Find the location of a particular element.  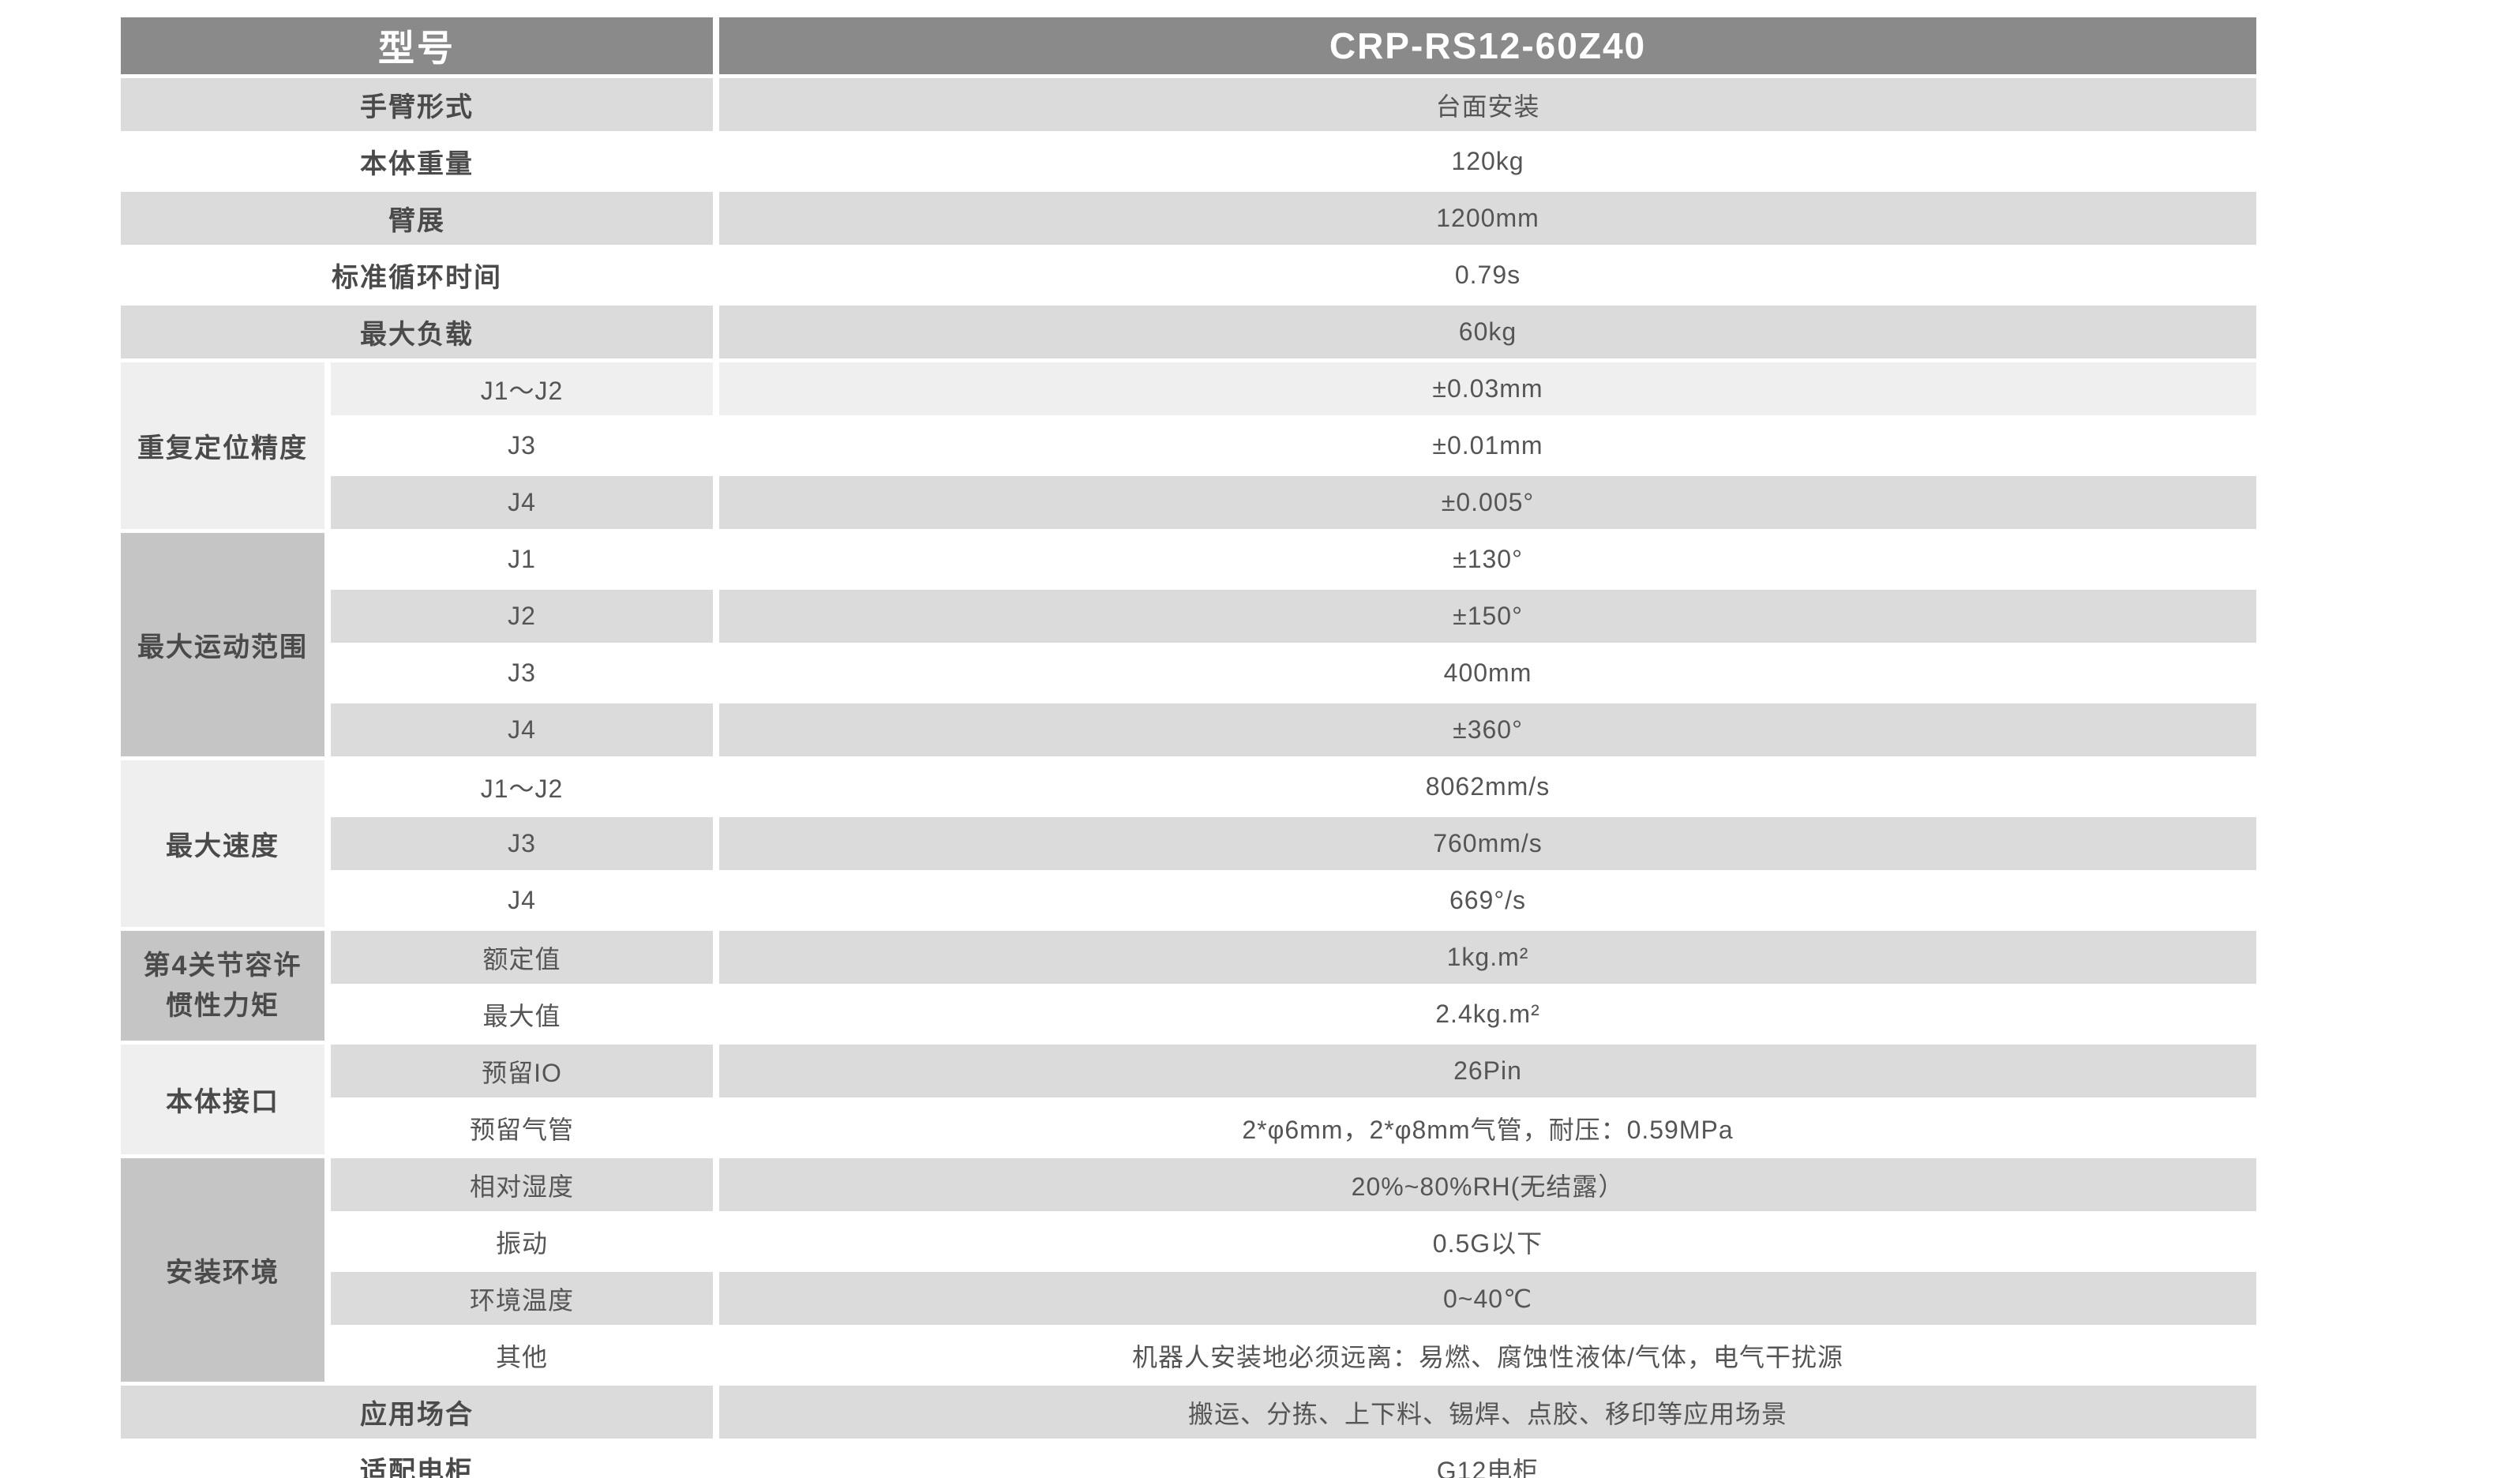

sub-label: 额定值 is located at coordinates (522, 957).